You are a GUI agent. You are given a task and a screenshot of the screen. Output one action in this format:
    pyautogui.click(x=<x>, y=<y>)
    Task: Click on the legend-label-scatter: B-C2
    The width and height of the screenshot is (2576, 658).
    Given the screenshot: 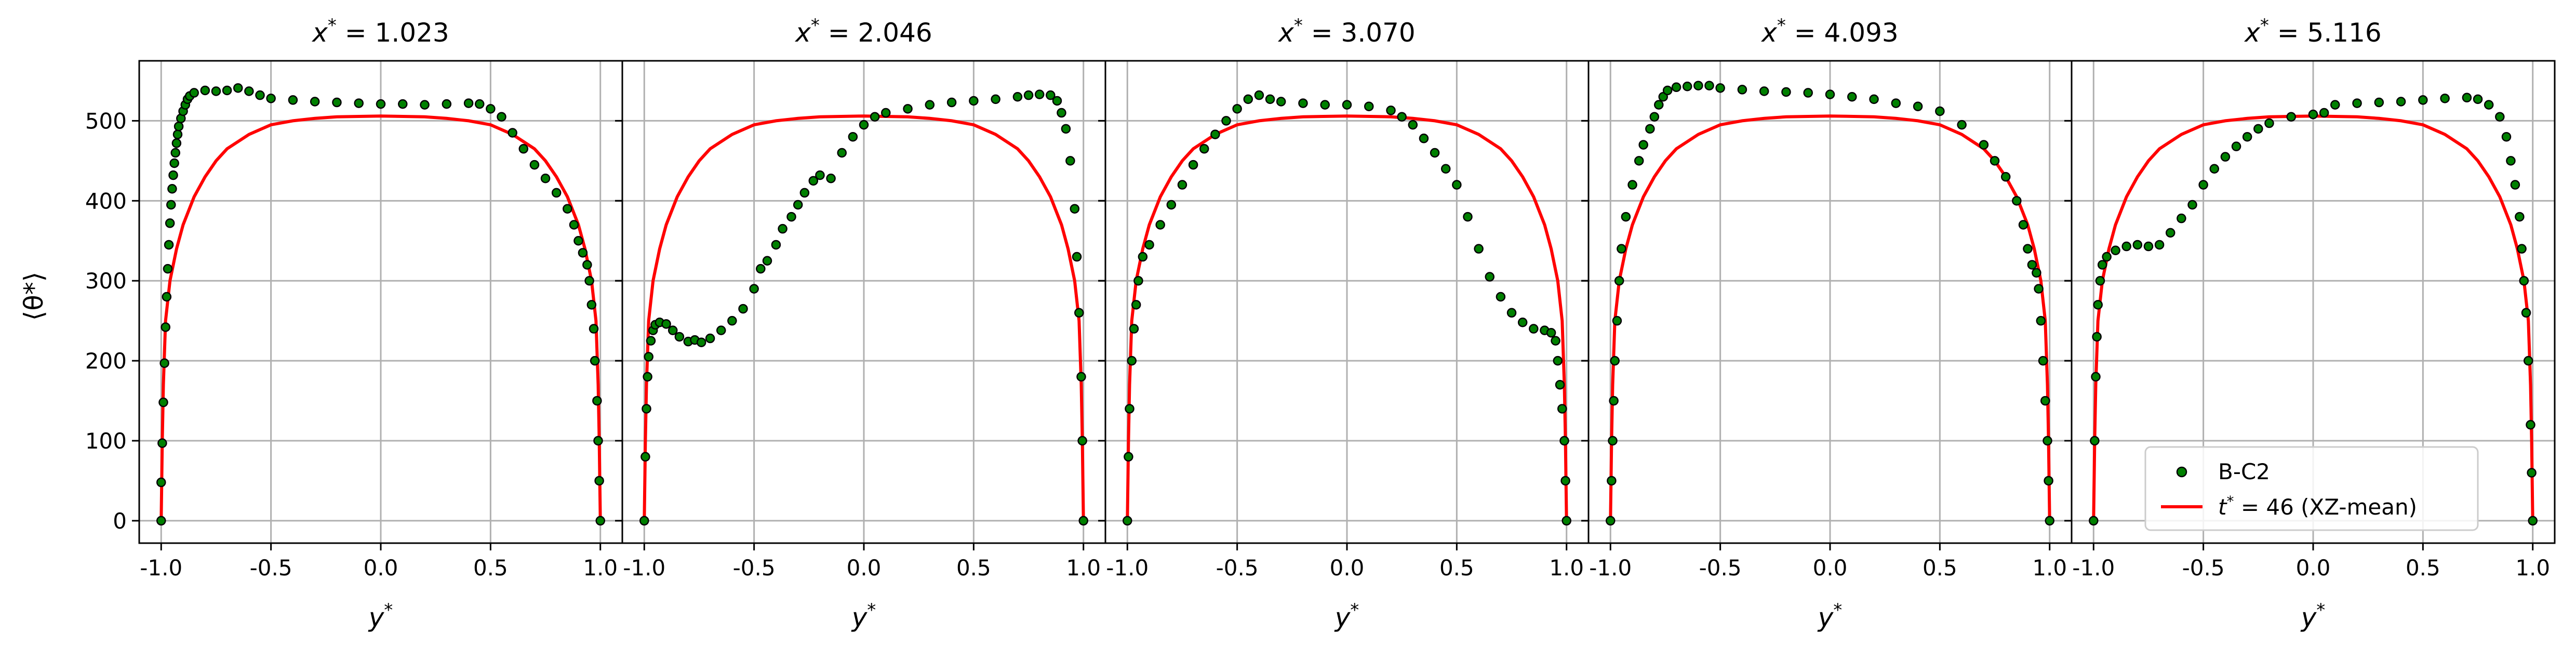 What is the action you would take?
    pyautogui.click(x=2244, y=471)
    